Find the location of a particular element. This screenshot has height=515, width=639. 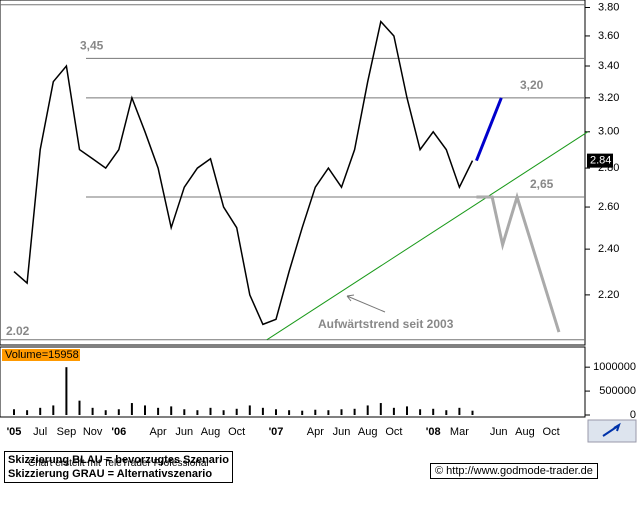

x-tick-label: Mar is located at coordinates (459, 432).